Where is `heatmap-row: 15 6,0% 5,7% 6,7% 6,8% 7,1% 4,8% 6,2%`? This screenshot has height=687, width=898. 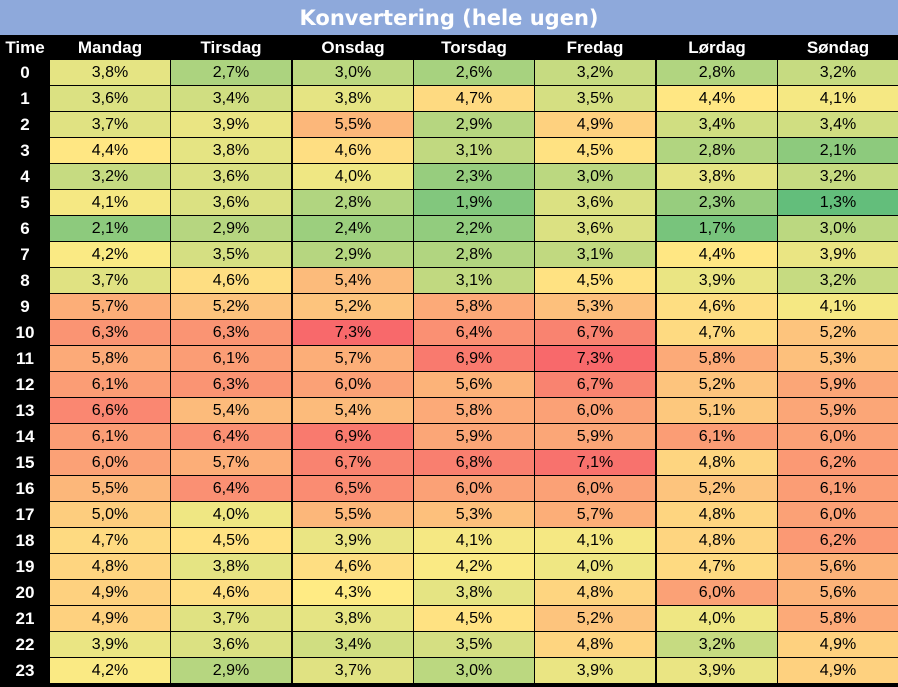 heatmap-row: 15 6,0% 5,7% 6,7% 6,8% 7,1% 4,8% 6,2% is located at coordinates (449, 463).